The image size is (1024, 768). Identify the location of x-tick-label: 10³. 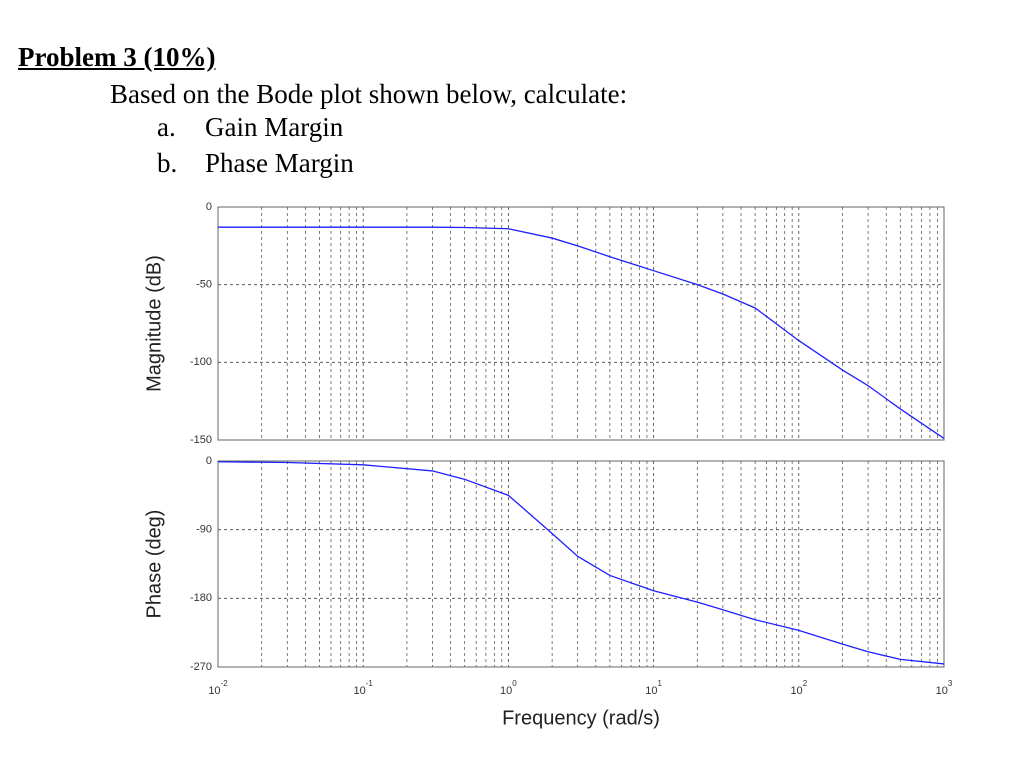
(944, 688).